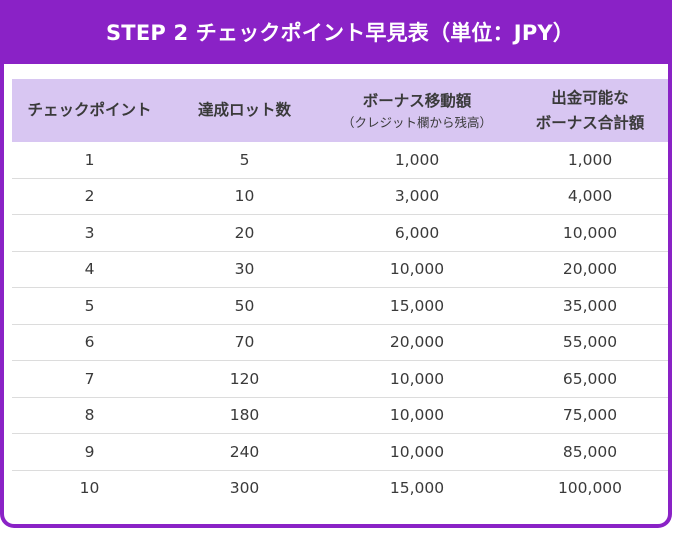  I want to click on cell-checkpoint: 5, so click(89, 306).